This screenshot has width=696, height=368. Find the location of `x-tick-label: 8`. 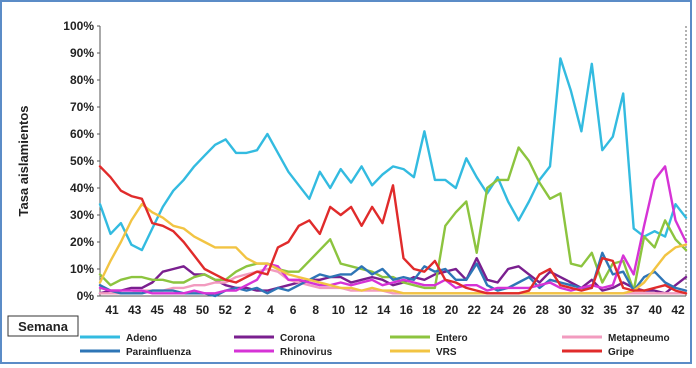

x-tick-label: 8 is located at coordinates (315, 310).